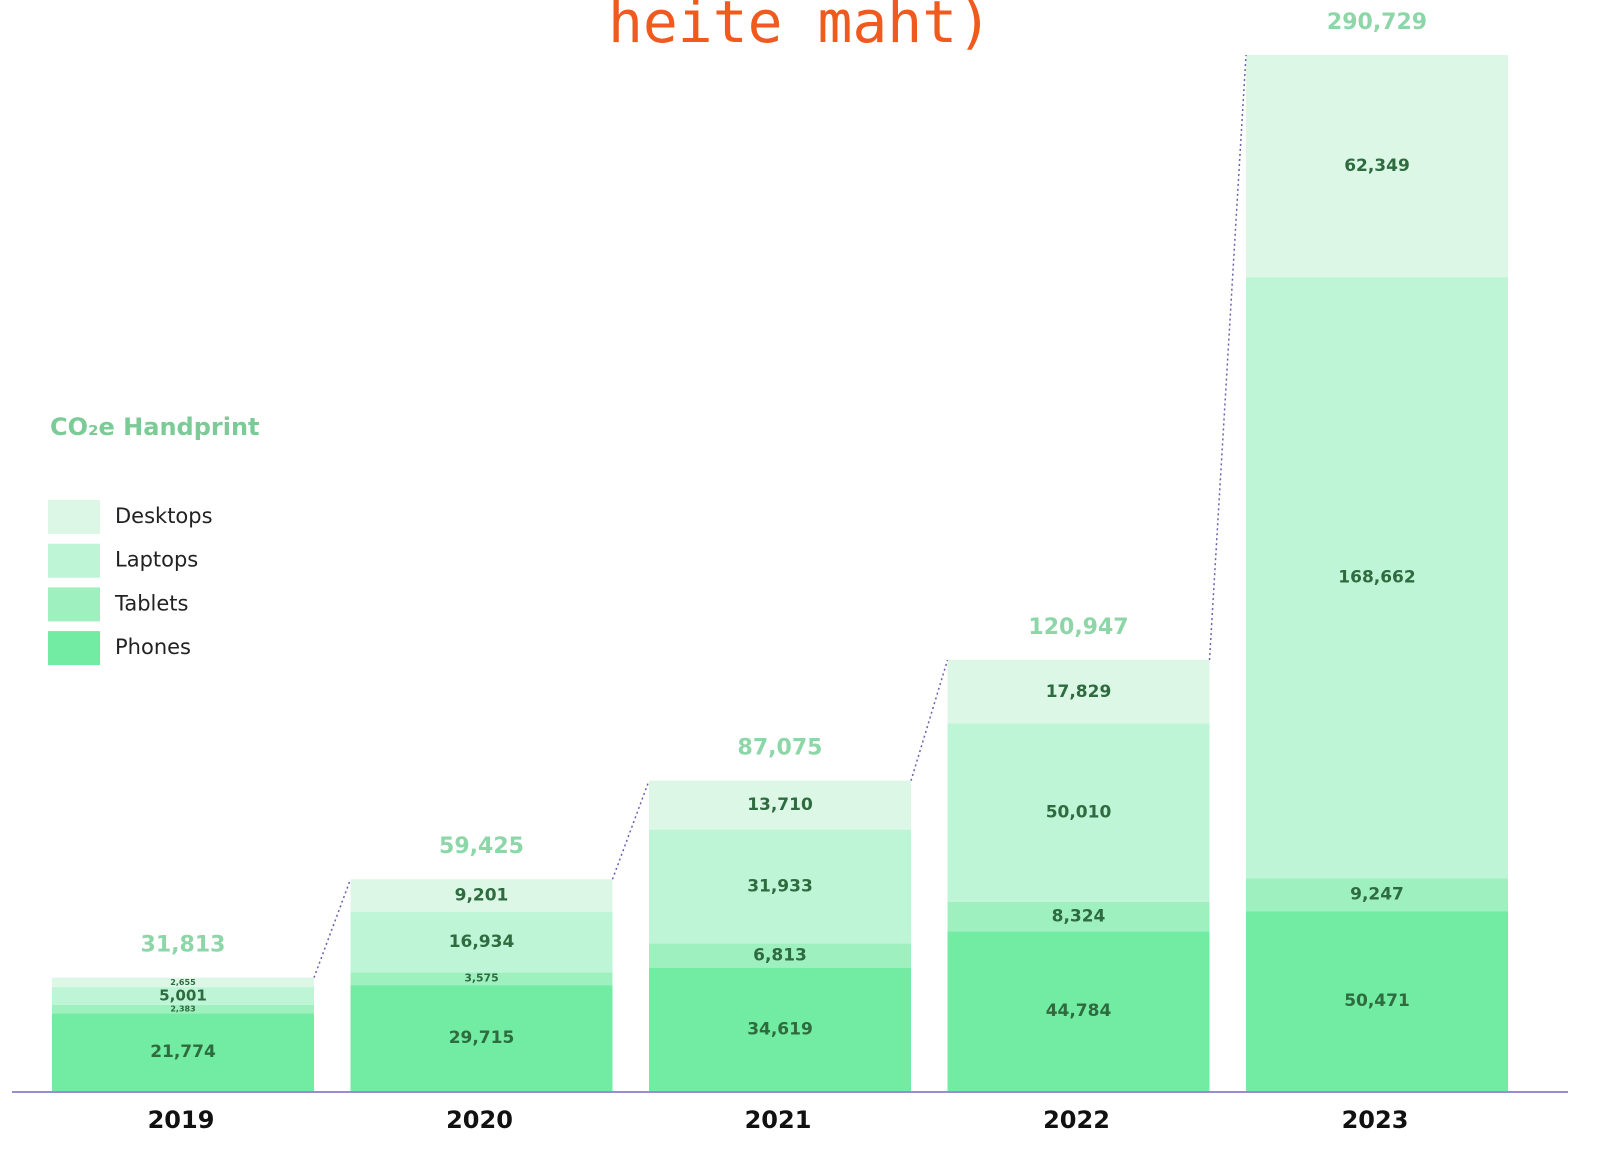 The width and height of the screenshot is (1618, 1175). What do you see at coordinates (1375, 1120) in the screenshot?
I see `x-tick-label: 2023` at bounding box center [1375, 1120].